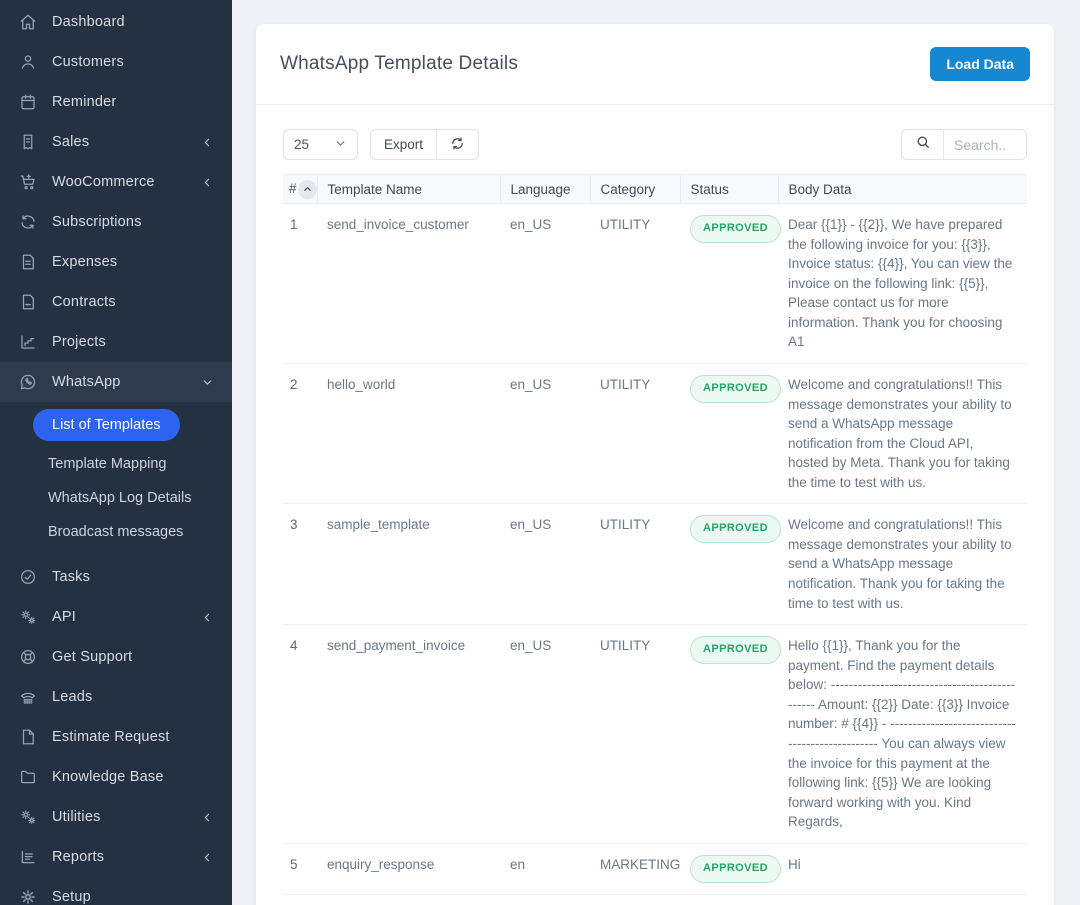 The height and width of the screenshot is (905, 1080). Describe the element at coordinates (27, 737) in the screenshot. I see `file-icon` at that location.